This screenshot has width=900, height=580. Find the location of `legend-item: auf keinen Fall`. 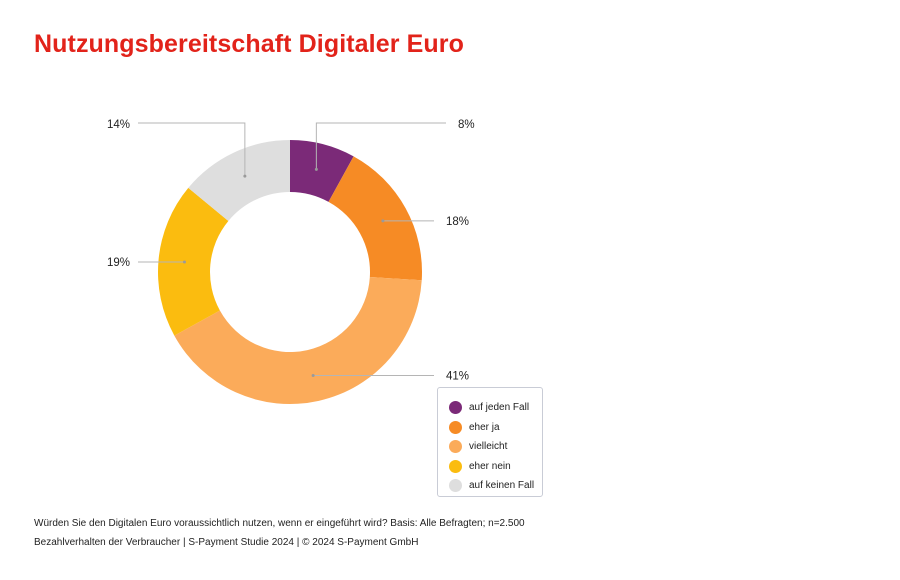

legend-item: auf keinen Fall is located at coordinates (495, 486).